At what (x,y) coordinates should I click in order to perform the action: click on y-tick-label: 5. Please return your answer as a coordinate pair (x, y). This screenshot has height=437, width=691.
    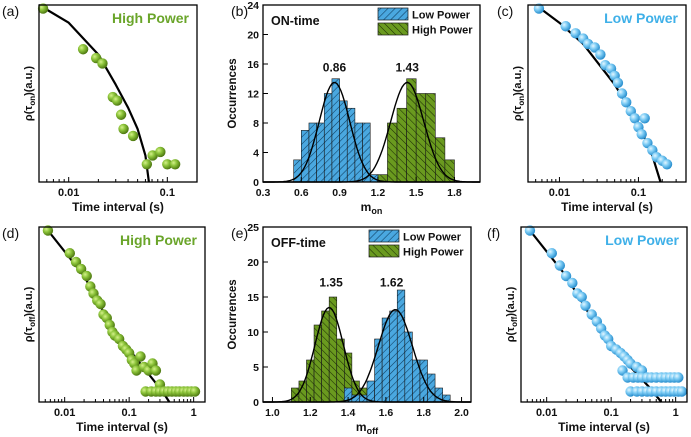
    Looking at the image, I should click on (256, 368).